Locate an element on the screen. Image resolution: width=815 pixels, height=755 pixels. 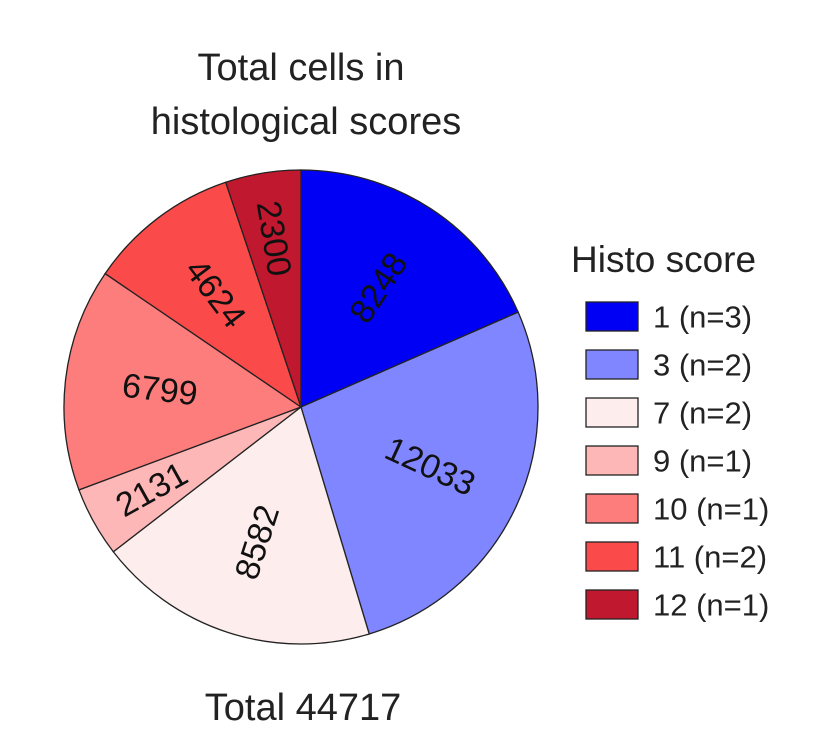
chart-title-line-1: Total cells in is located at coordinates (301, 68).